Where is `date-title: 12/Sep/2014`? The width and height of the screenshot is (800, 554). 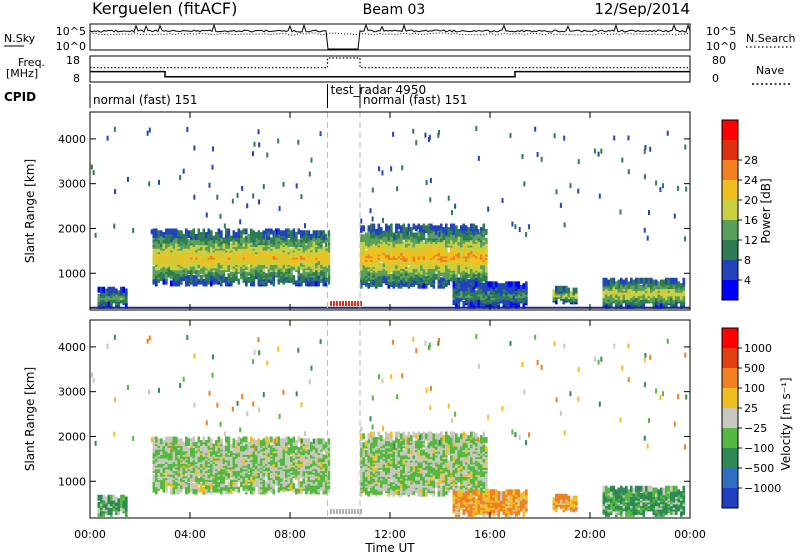 date-title: 12/Sep/2014 is located at coordinates (642, 9).